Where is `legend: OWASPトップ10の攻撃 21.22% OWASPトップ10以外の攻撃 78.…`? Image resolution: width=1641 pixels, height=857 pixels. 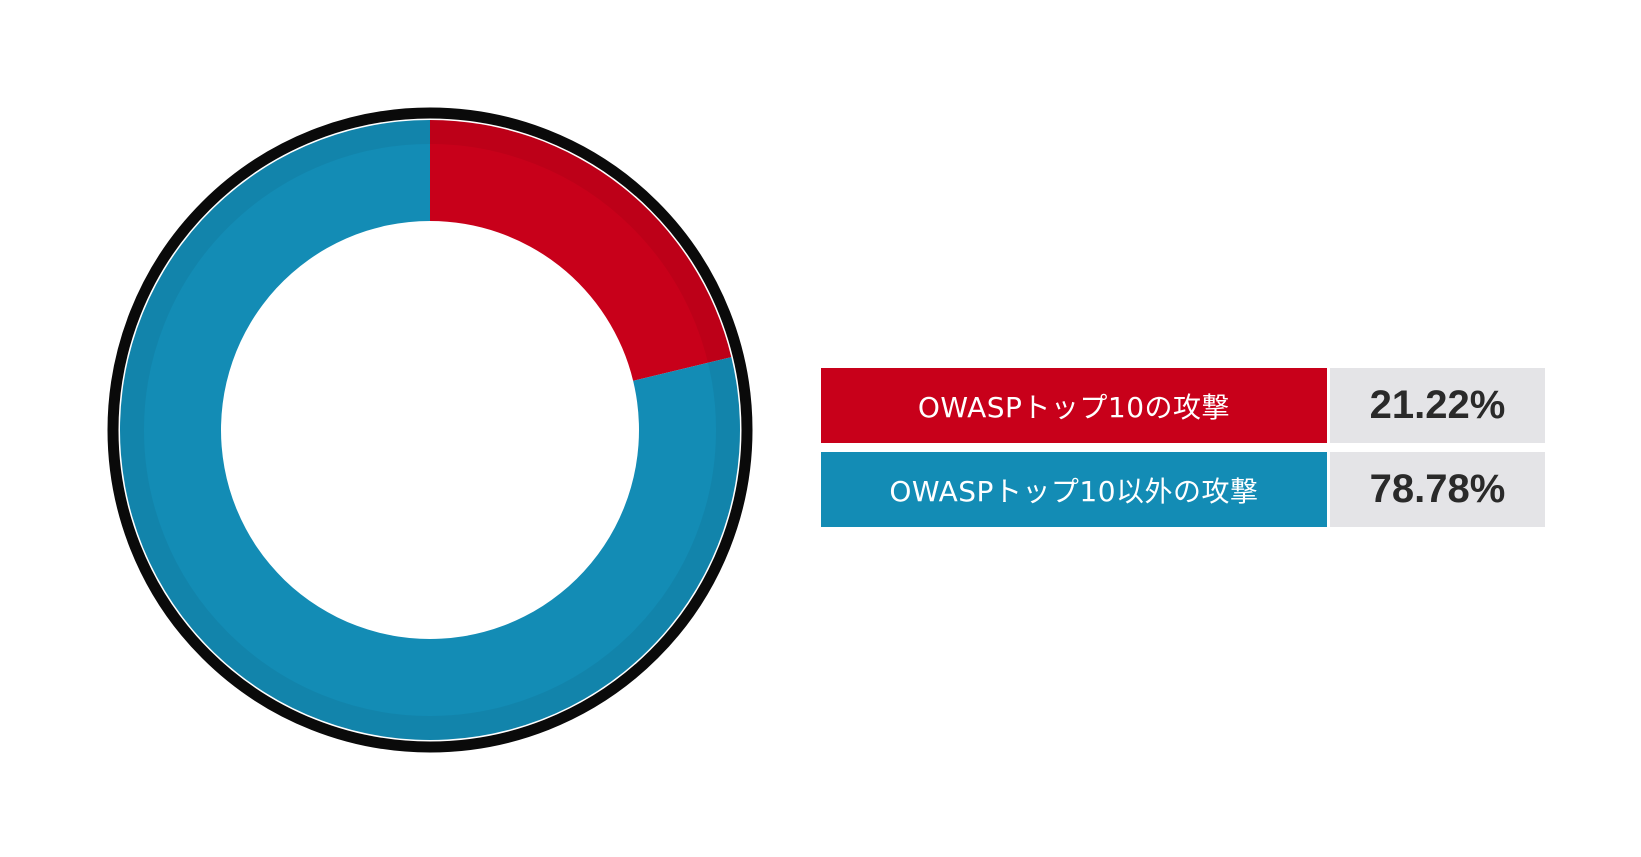 legend: OWASPトップ10の攻撃 21.22% OWASPトップ10以外の攻撃 78.… is located at coordinates (1183, 452).